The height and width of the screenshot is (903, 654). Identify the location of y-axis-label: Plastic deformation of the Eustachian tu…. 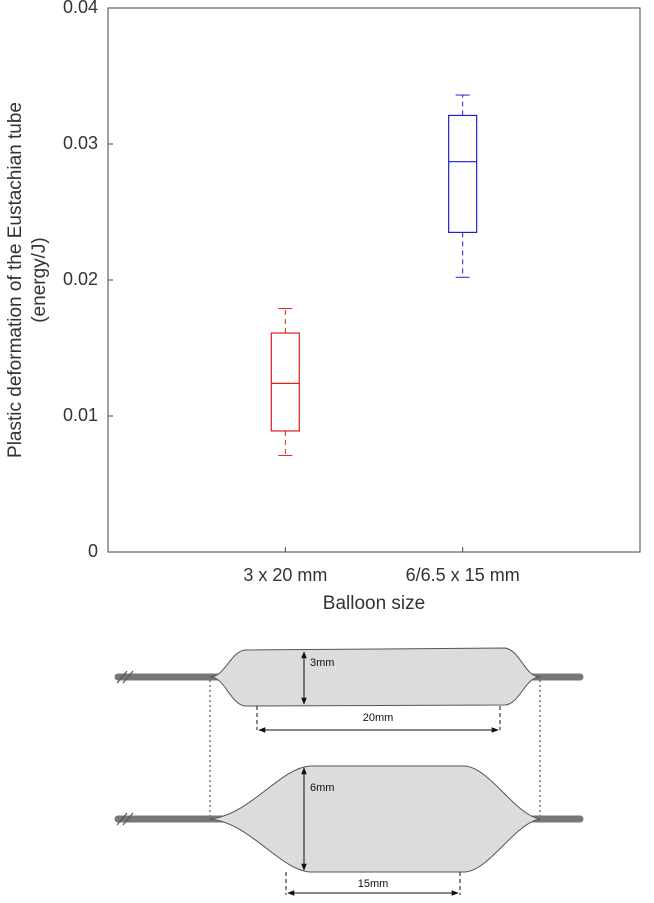
(15, 280).